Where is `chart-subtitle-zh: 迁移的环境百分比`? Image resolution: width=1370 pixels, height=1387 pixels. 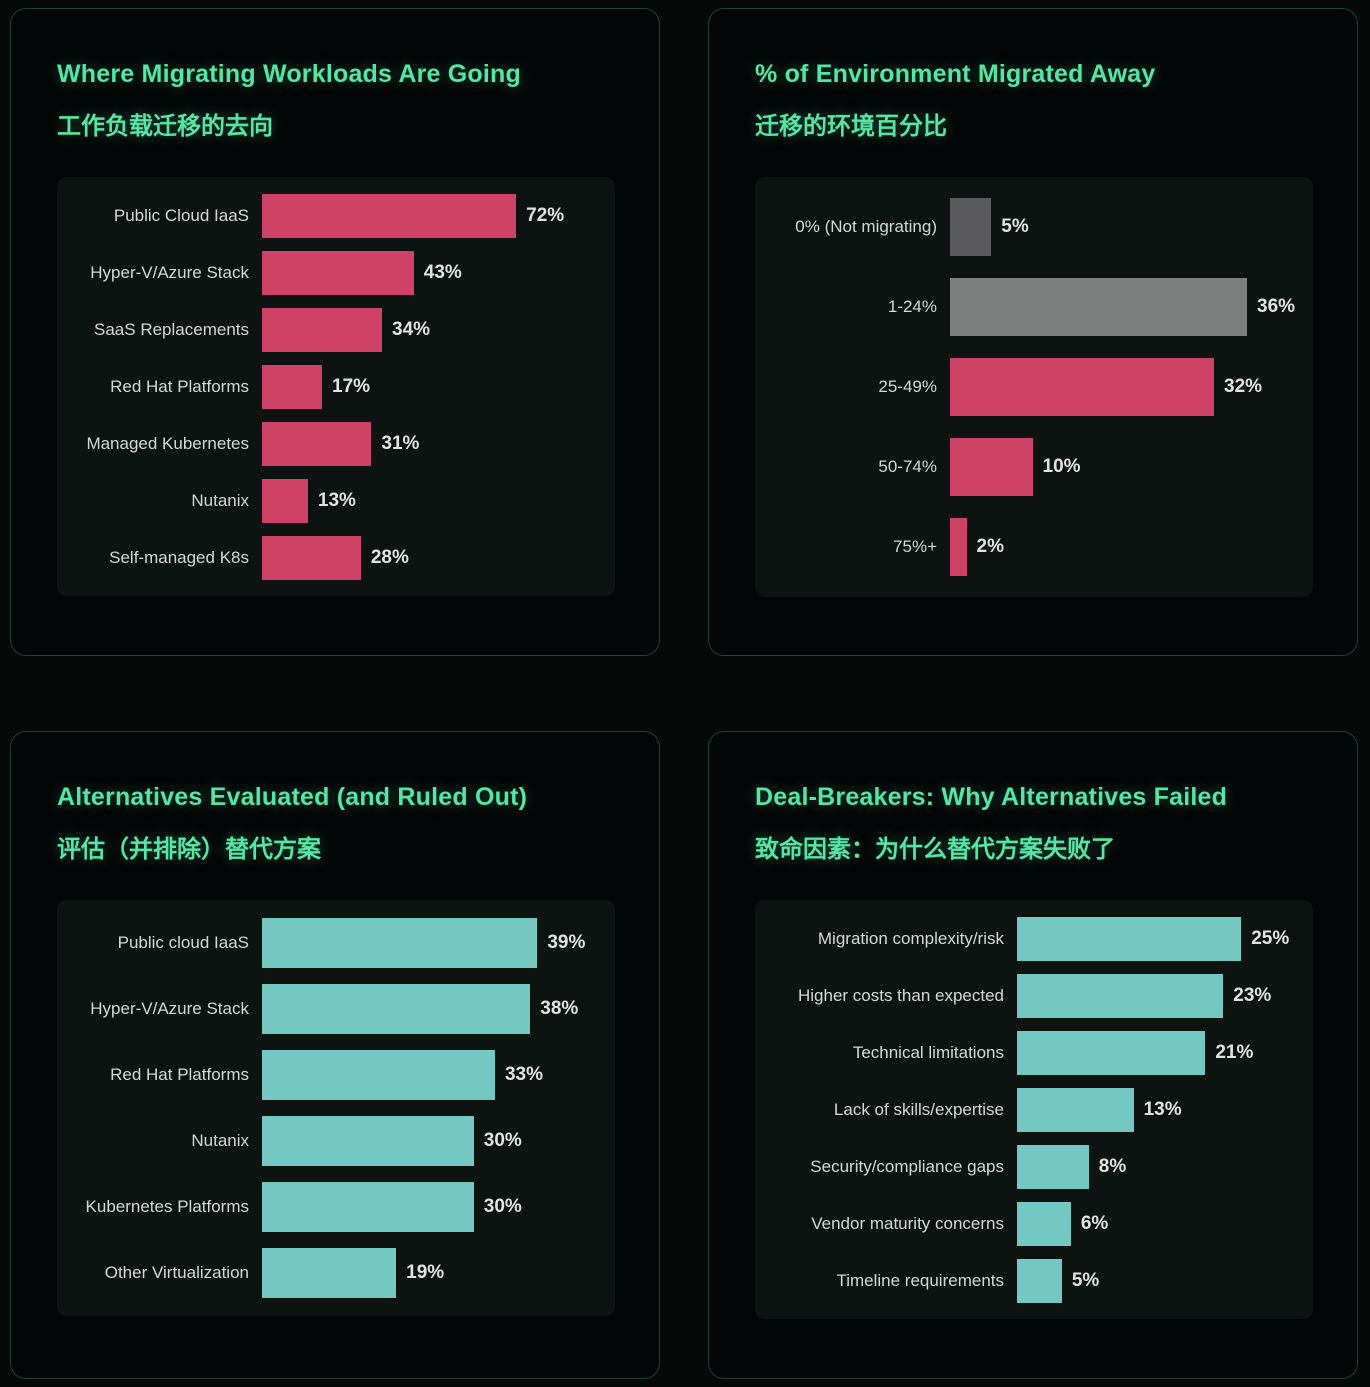 chart-subtitle-zh: 迁移的环境百分比 is located at coordinates (851, 126).